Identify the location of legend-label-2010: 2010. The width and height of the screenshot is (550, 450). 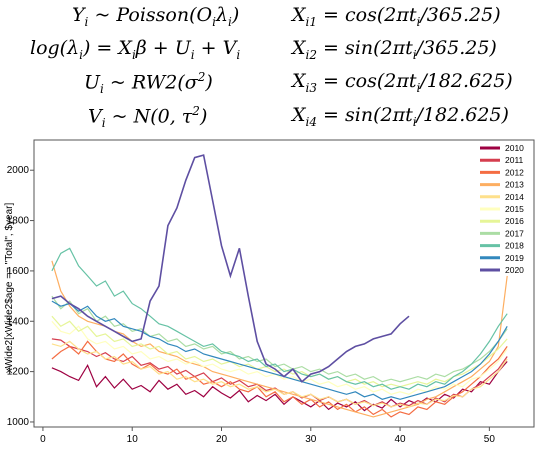
(514, 148).